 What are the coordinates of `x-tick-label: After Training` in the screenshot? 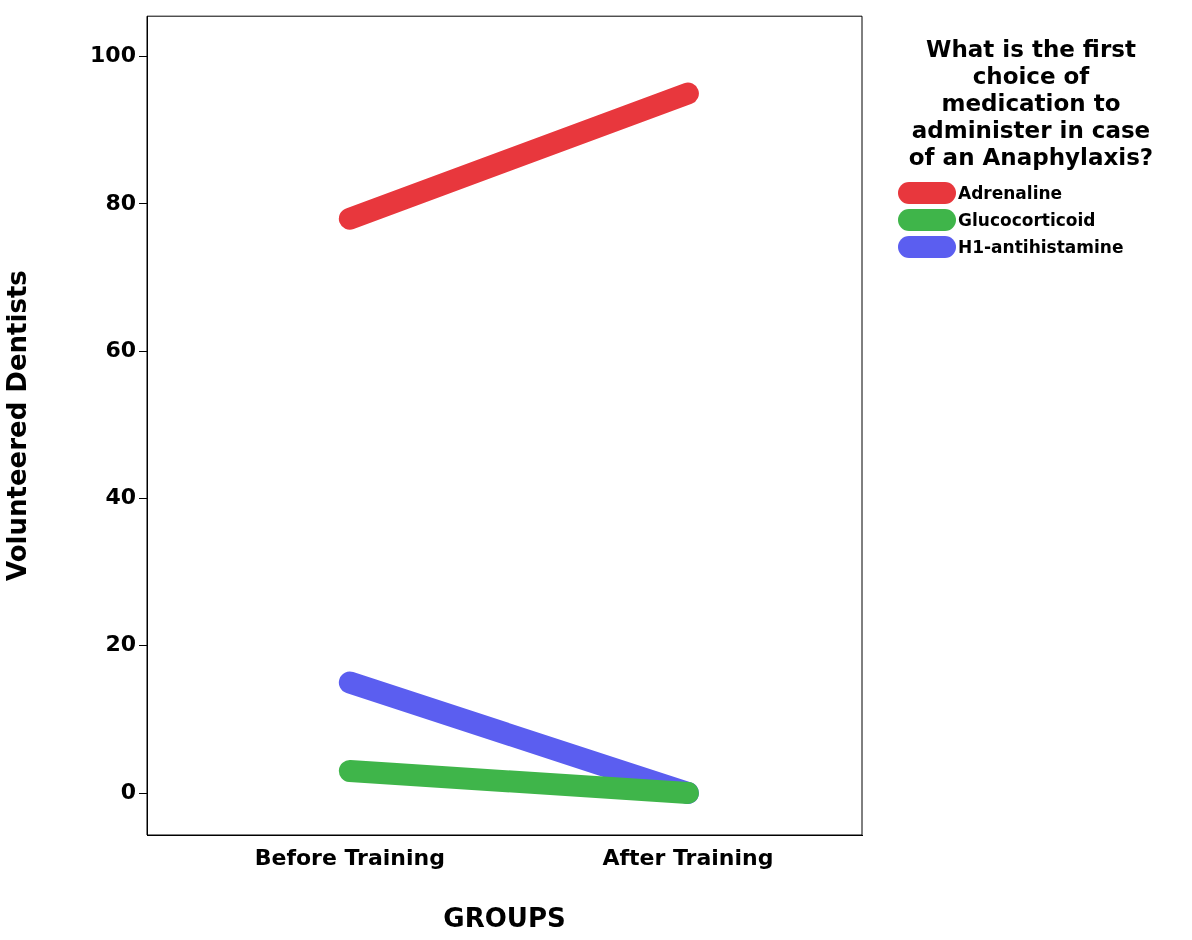 It's located at (688, 857).